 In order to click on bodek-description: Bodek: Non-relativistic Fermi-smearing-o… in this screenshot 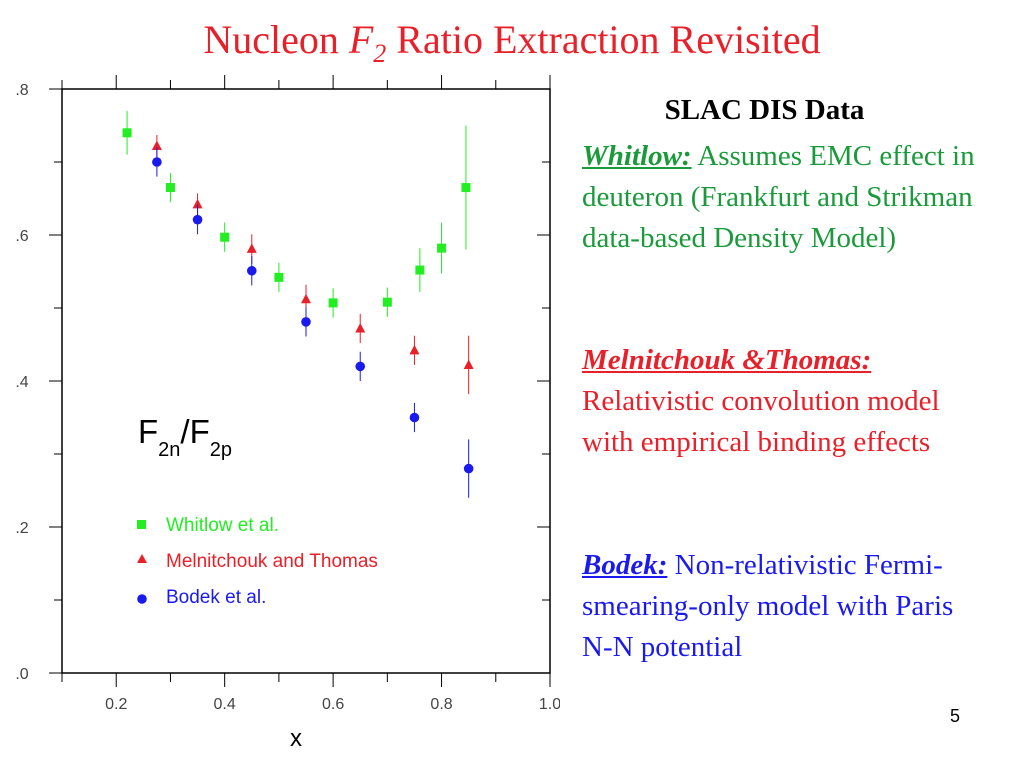, I will do `click(782, 606)`.